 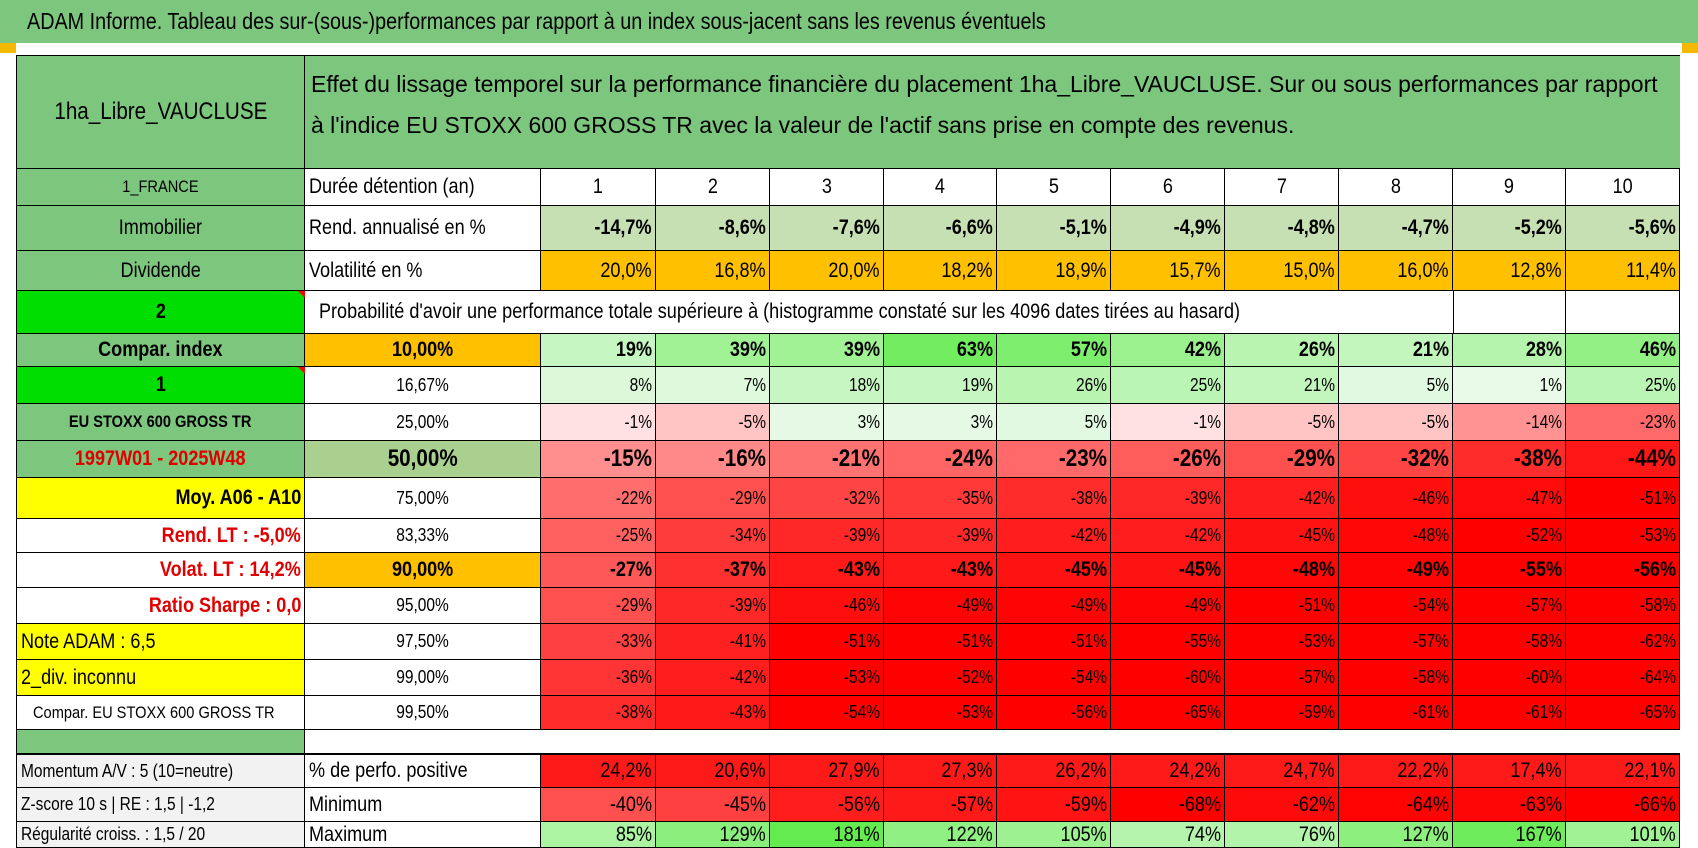 What do you see at coordinates (713, 350) in the screenshot?
I see `quantile-value: 39%` at bounding box center [713, 350].